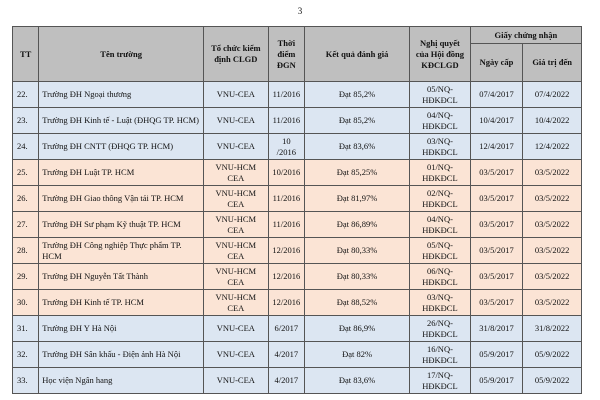 This screenshot has height=400, width=600. I want to click on cell-name: Trường ĐH Công nghiệp Thực phẩm TP. HCM, so click(121, 250).